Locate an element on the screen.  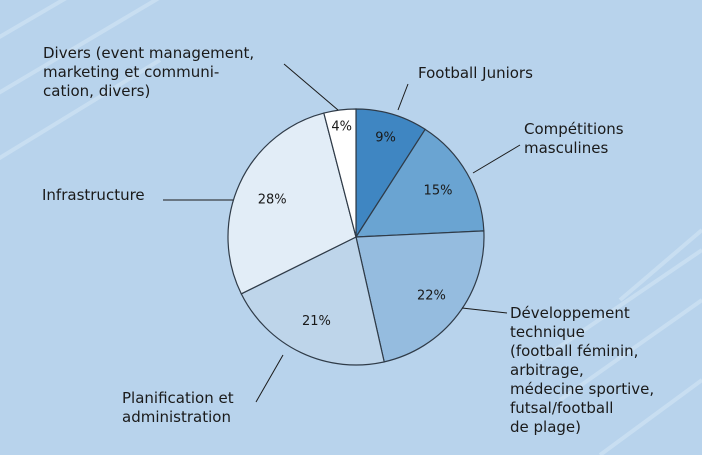
leader-line-juniors is located at coordinates (403, 97).